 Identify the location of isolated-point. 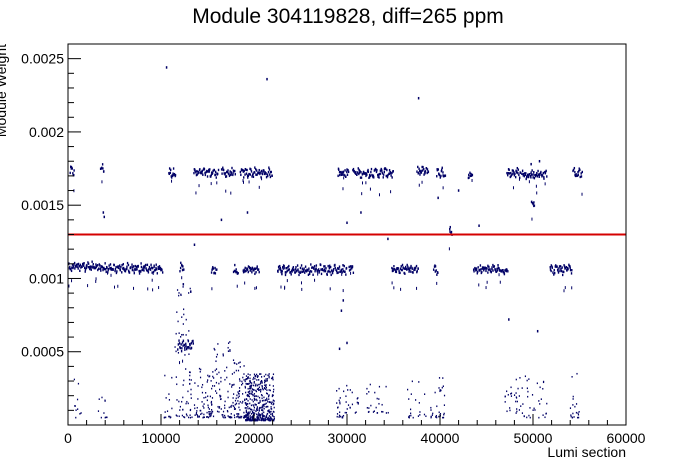
(341, 310).